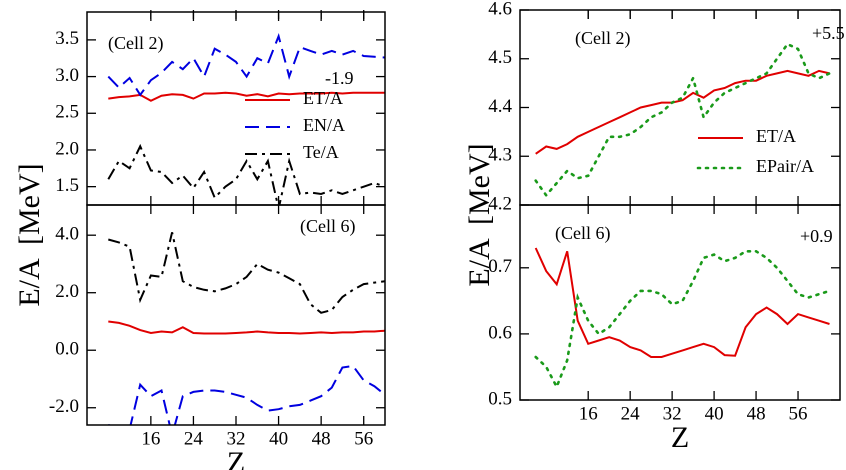 The image size is (846, 470). Describe the element at coordinates (64, 406) in the screenshot. I see `y-tick-label: -2.0` at that location.